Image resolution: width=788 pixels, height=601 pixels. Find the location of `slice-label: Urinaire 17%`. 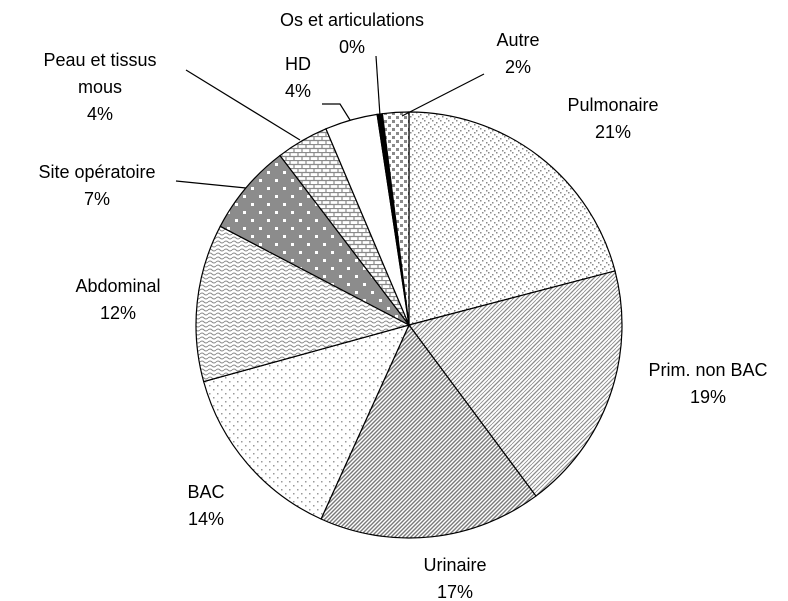

slice-label: Urinaire 17% is located at coordinates (454, 576).